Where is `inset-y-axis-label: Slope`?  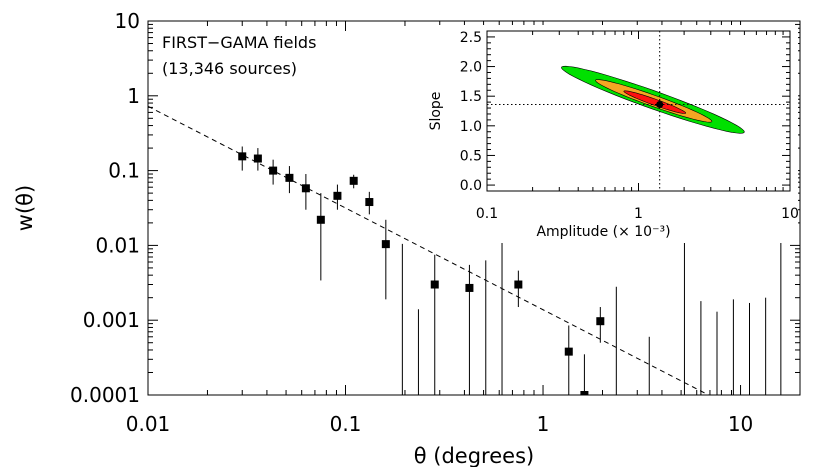 inset-y-axis-label: Slope is located at coordinates (436, 111).